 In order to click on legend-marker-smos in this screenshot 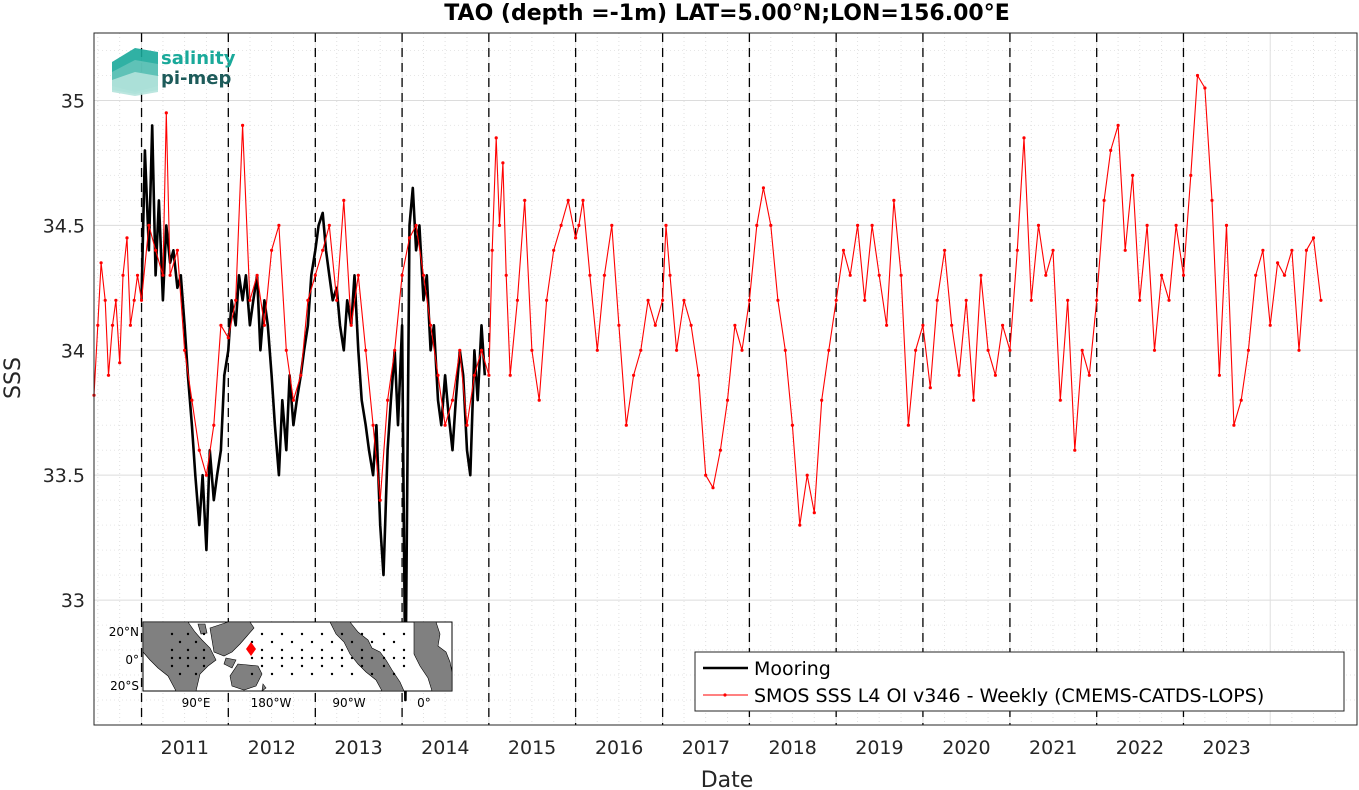, I will do `click(725, 695)`.